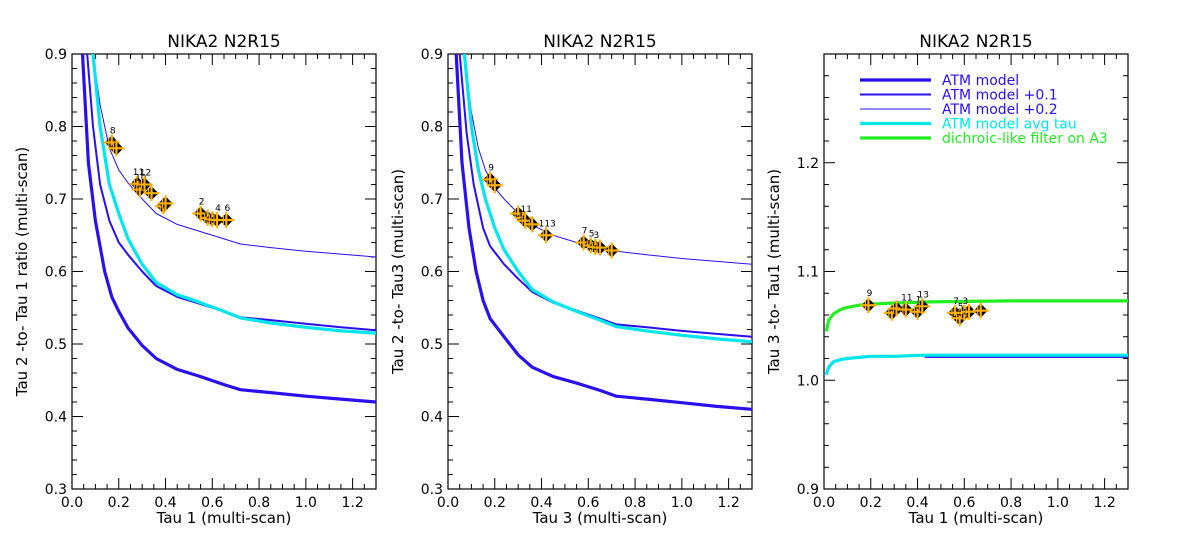  I want to click on data-point: 13, so click(922, 302).